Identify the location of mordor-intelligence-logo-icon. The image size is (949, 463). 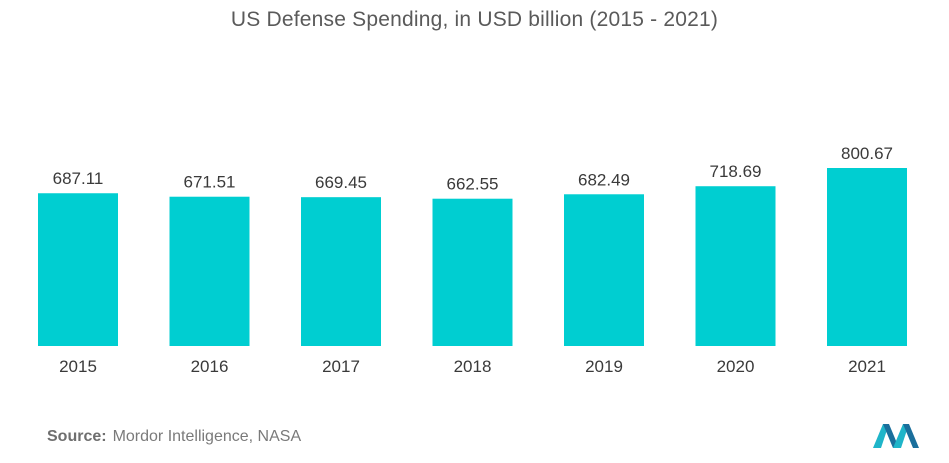
(896, 436).